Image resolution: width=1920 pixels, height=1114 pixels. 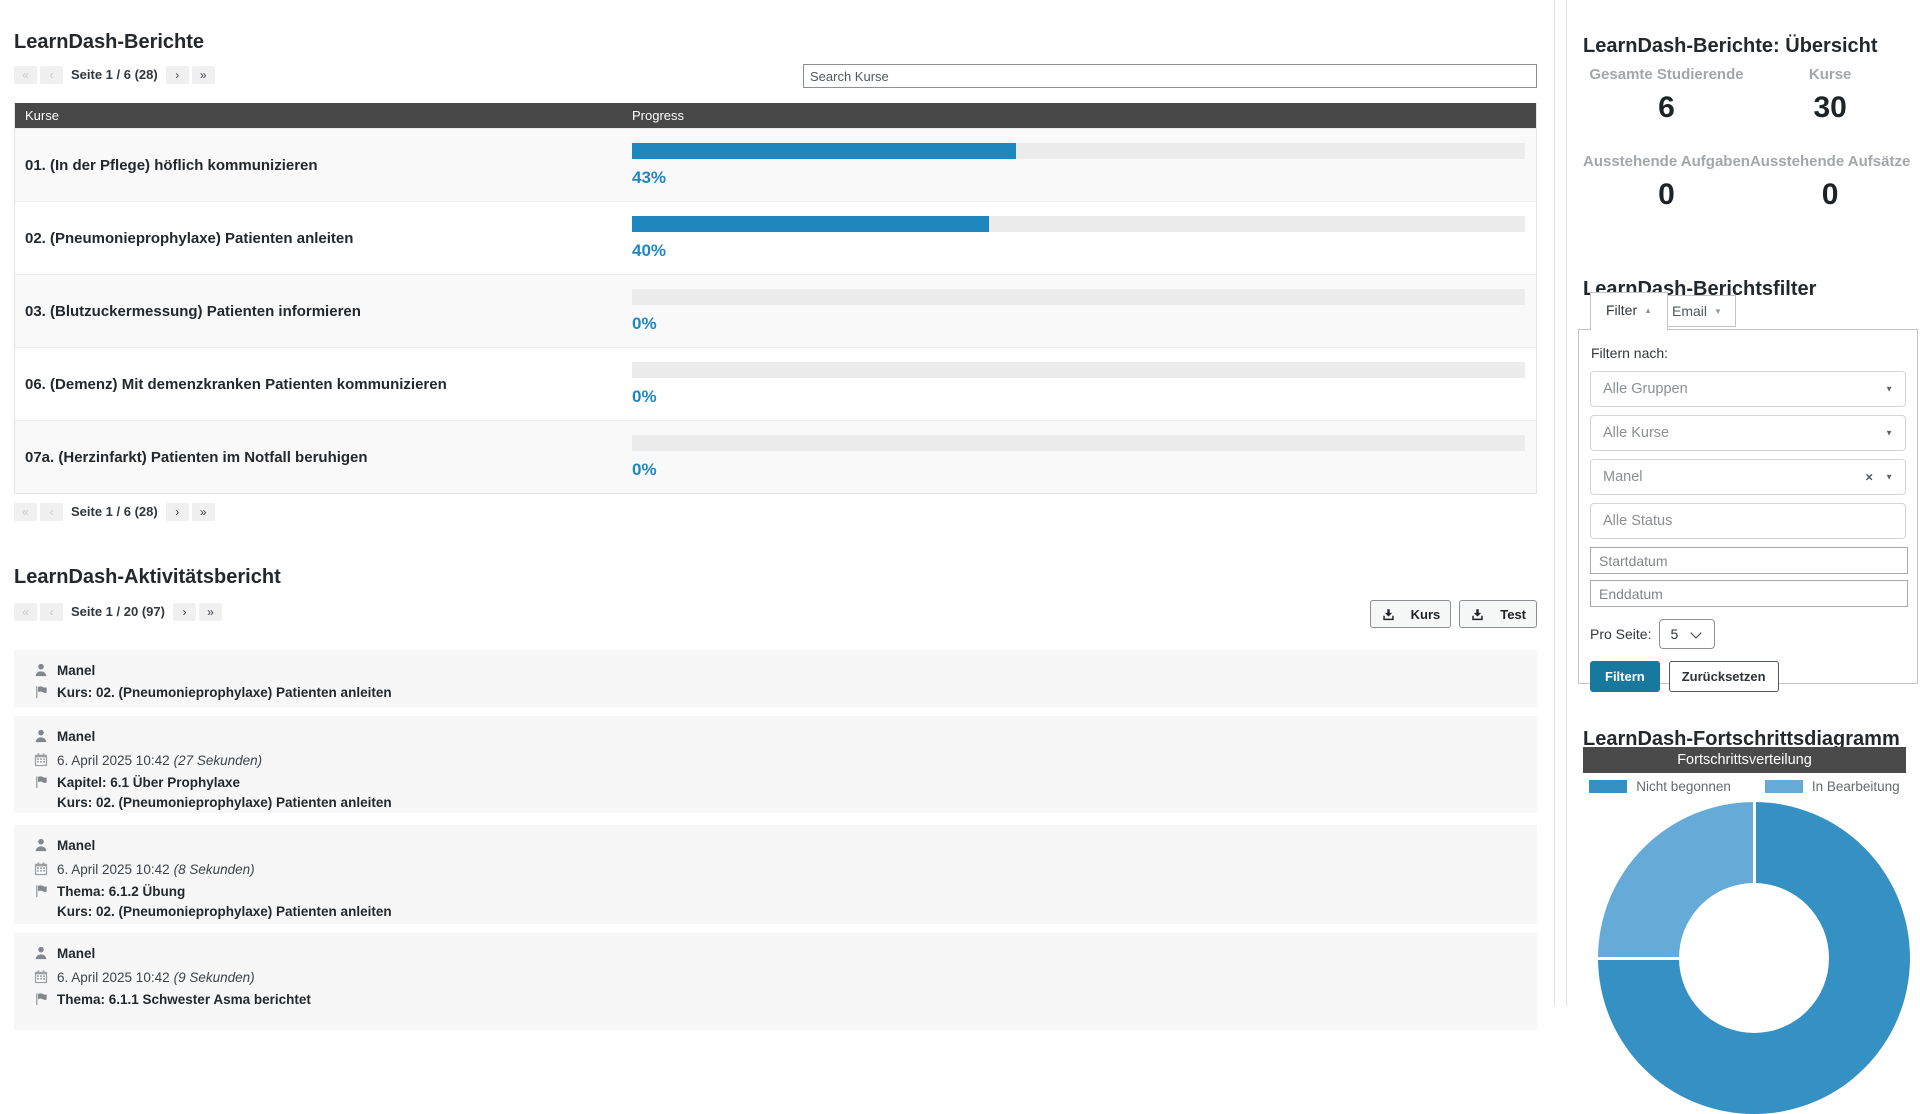 I want to click on filter-by-label: Filtern nach:, so click(x=1630, y=353).